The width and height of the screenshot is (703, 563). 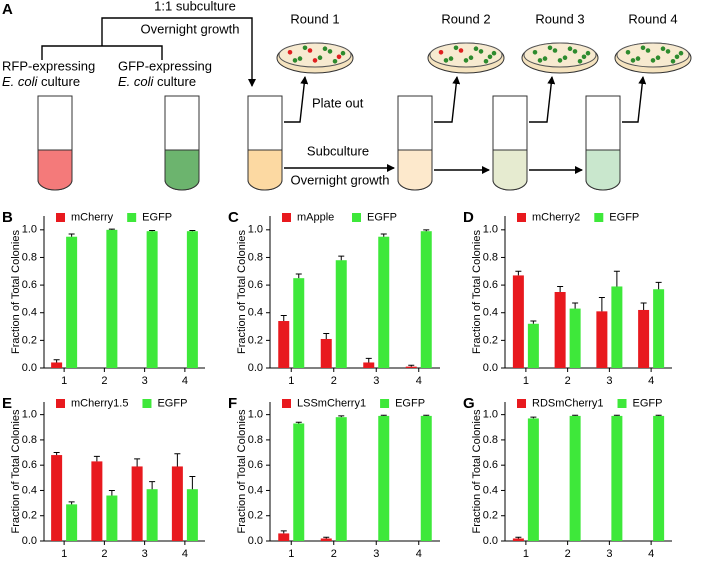 What do you see at coordinates (465, 18) in the screenshot?
I see `round-label: Round 2` at bounding box center [465, 18].